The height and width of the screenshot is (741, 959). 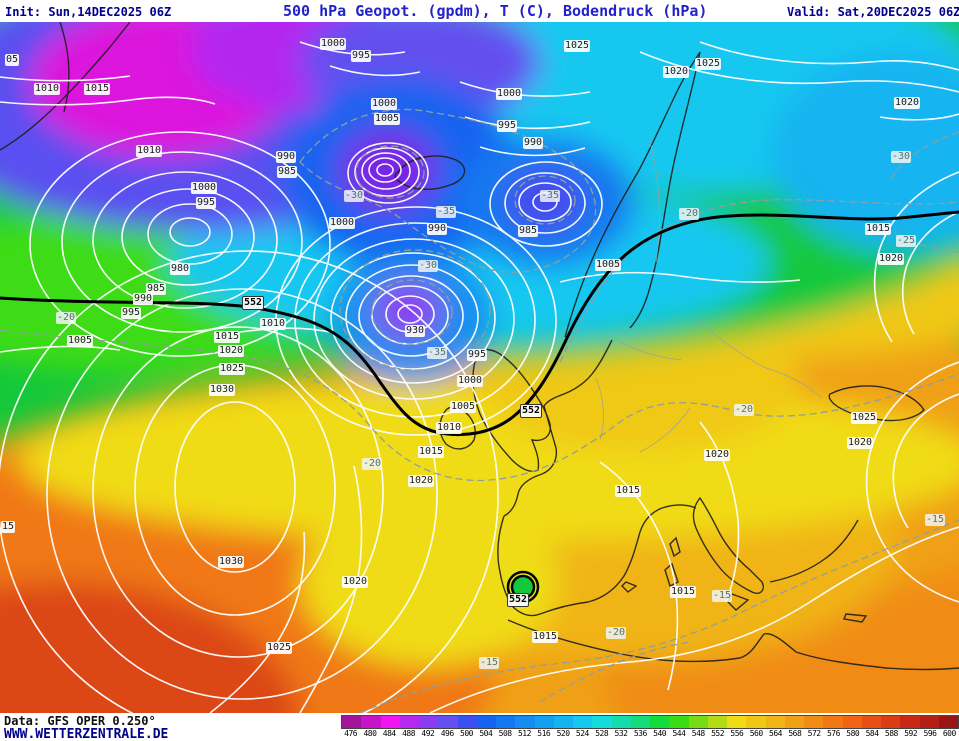 What do you see at coordinates (814, 733) in the screenshot?
I see `colorbar-tick-label: 572` at bounding box center [814, 733].